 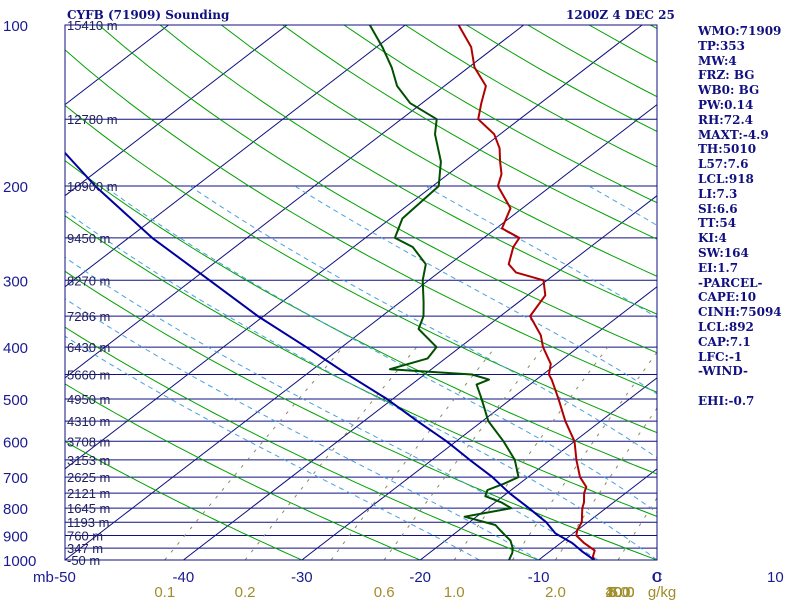 I want to click on height-label: 5660 m, so click(x=88, y=374).